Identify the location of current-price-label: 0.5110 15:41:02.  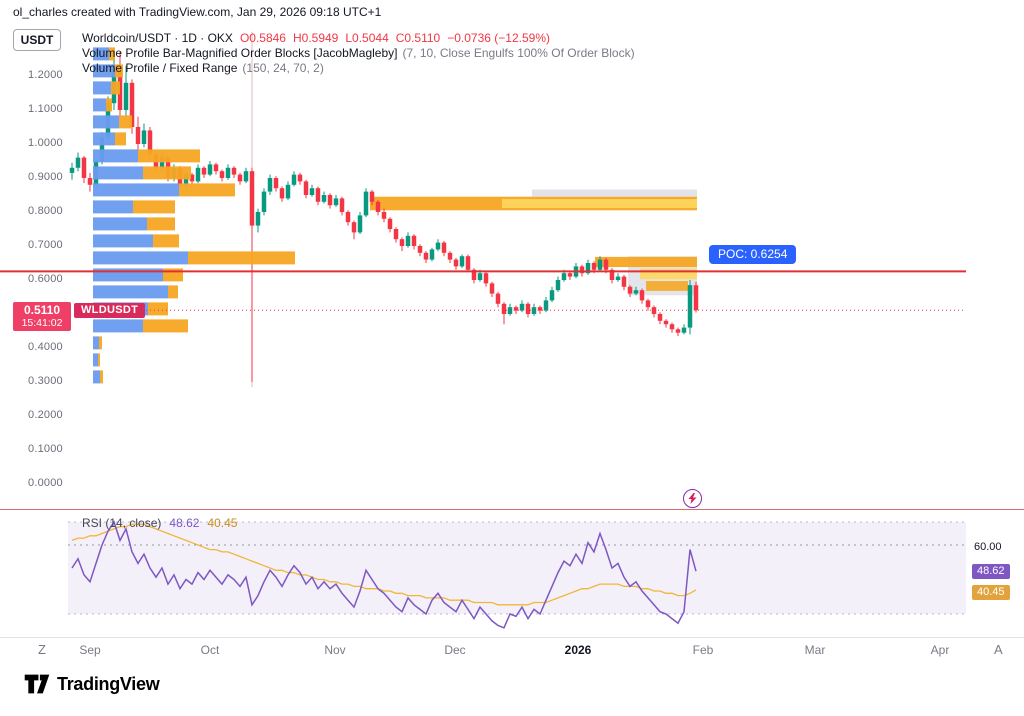
(42, 316).